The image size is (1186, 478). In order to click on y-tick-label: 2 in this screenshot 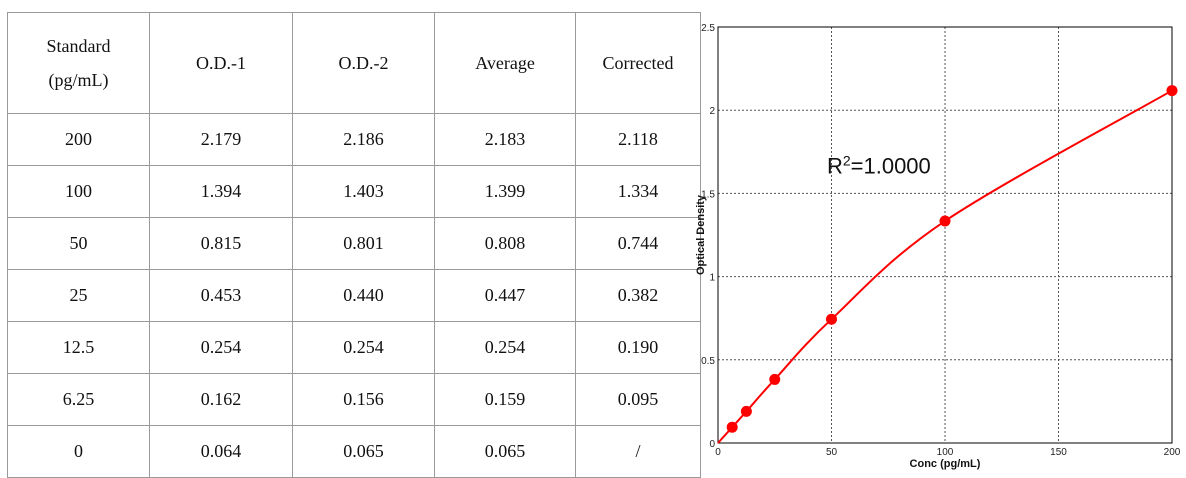, I will do `click(712, 111)`.